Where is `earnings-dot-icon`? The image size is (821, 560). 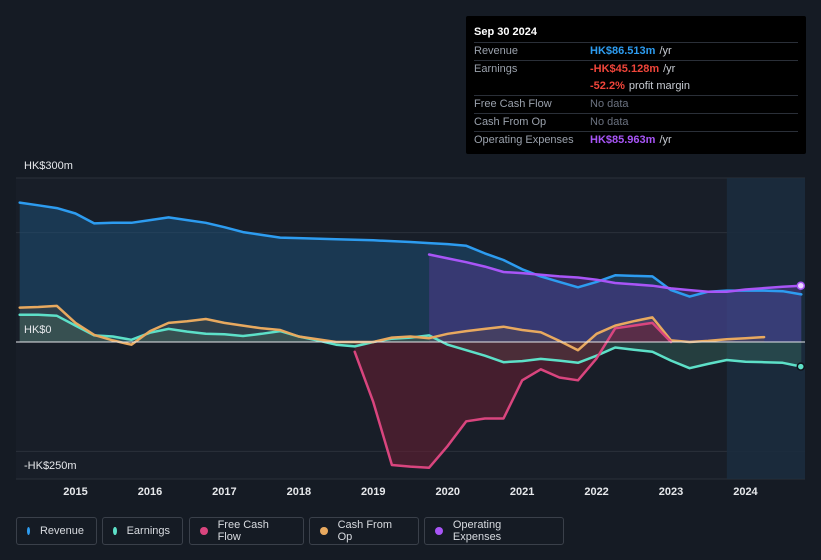
earnings-dot-icon is located at coordinates (115, 531).